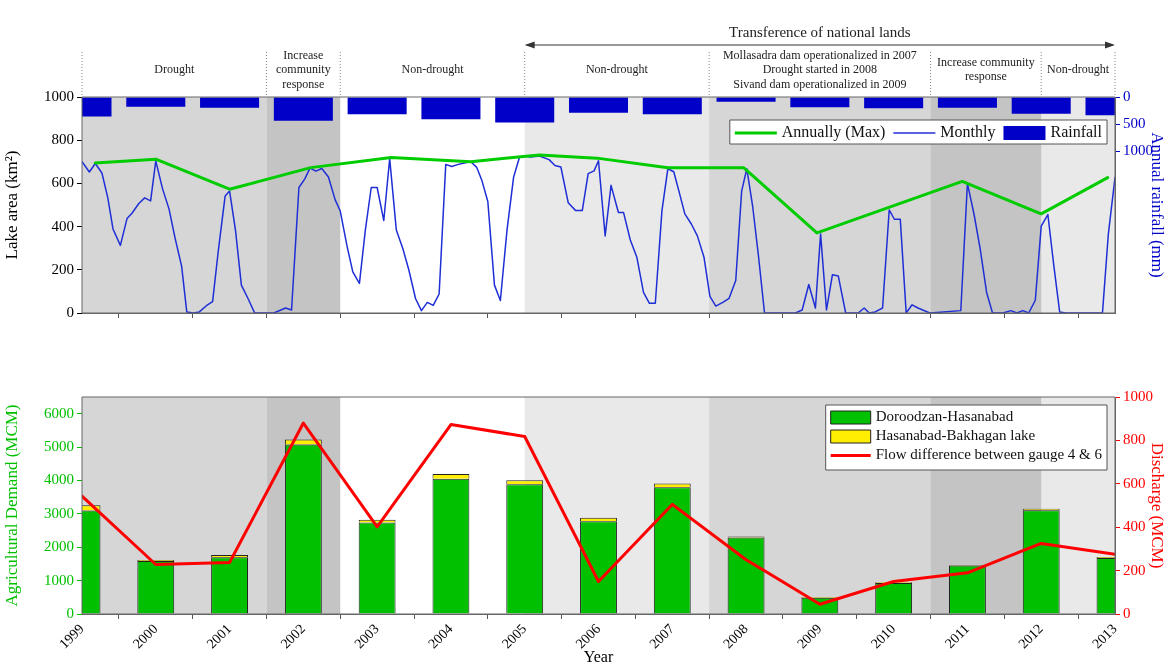 Image resolution: width=1169 pixels, height=667 pixels. Describe the element at coordinates (174, 69) in the screenshot. I see `band-label: Drought` at that location.